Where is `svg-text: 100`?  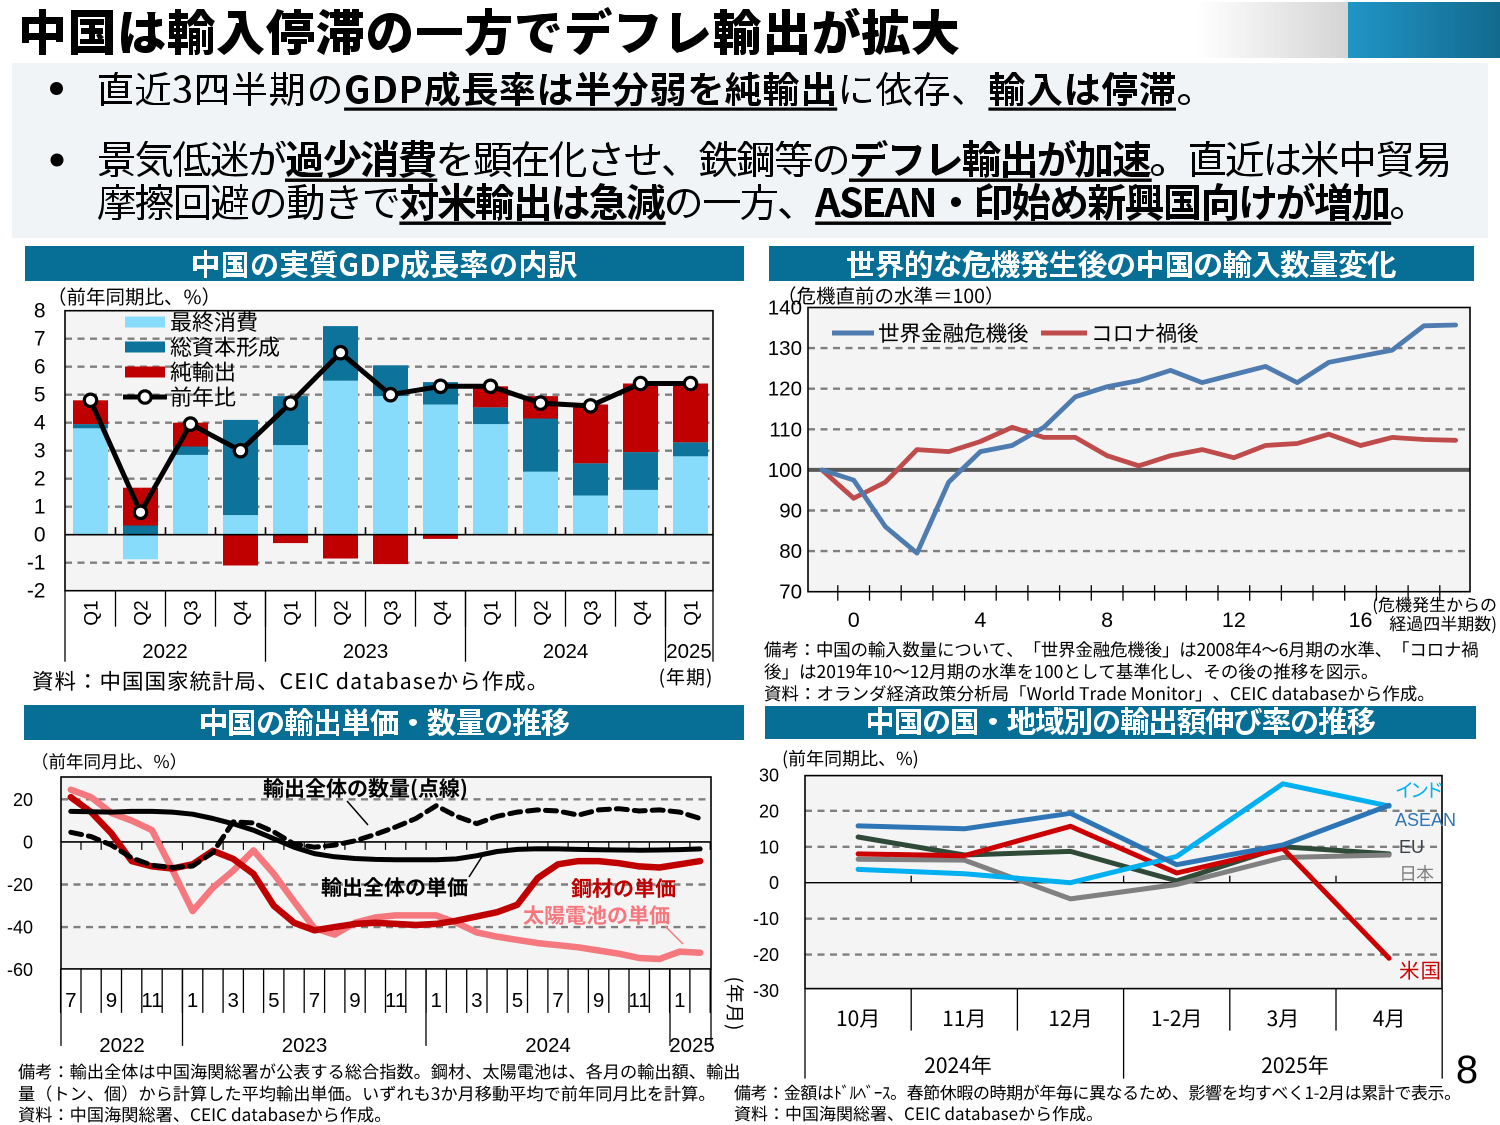
svg-text: 100 is located at coordinates (785, 470).